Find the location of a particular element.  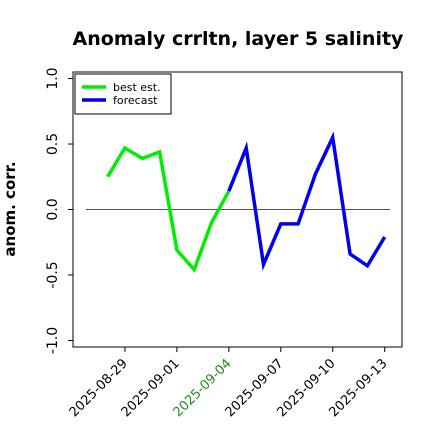

legend-label: best est. is located at coordinates (137, 87).